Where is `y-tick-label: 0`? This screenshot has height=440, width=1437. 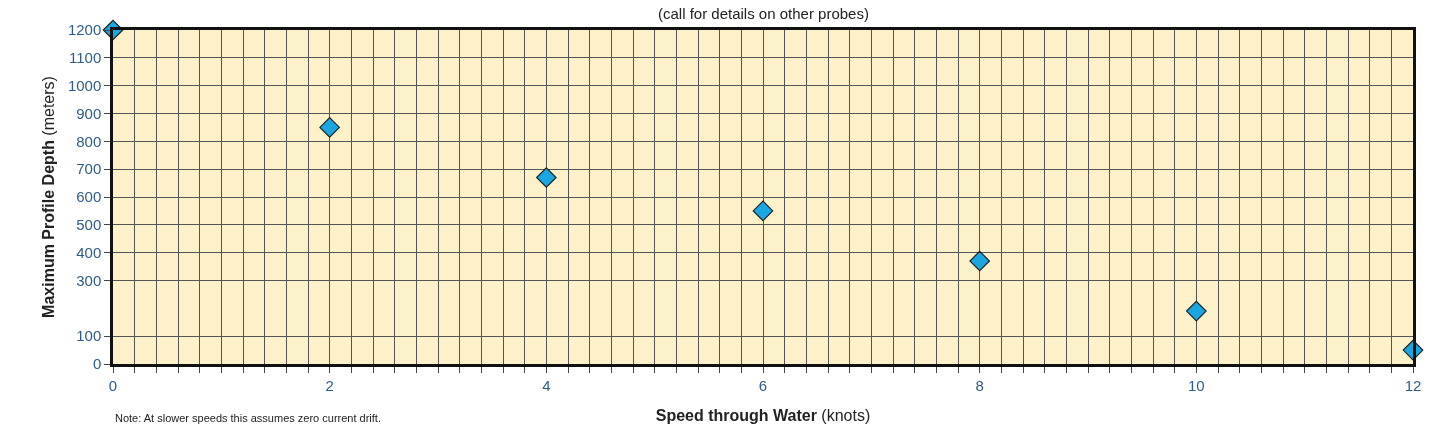 y-tick-label: 0 is located at coordinates (97, 364).